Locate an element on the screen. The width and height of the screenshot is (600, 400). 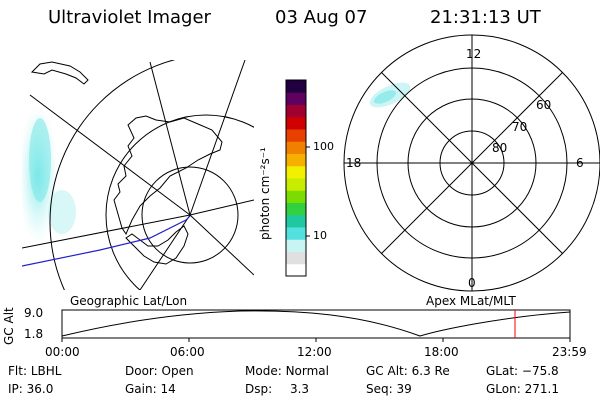
flt-label: Flt: is located at coordinates (17, 371).